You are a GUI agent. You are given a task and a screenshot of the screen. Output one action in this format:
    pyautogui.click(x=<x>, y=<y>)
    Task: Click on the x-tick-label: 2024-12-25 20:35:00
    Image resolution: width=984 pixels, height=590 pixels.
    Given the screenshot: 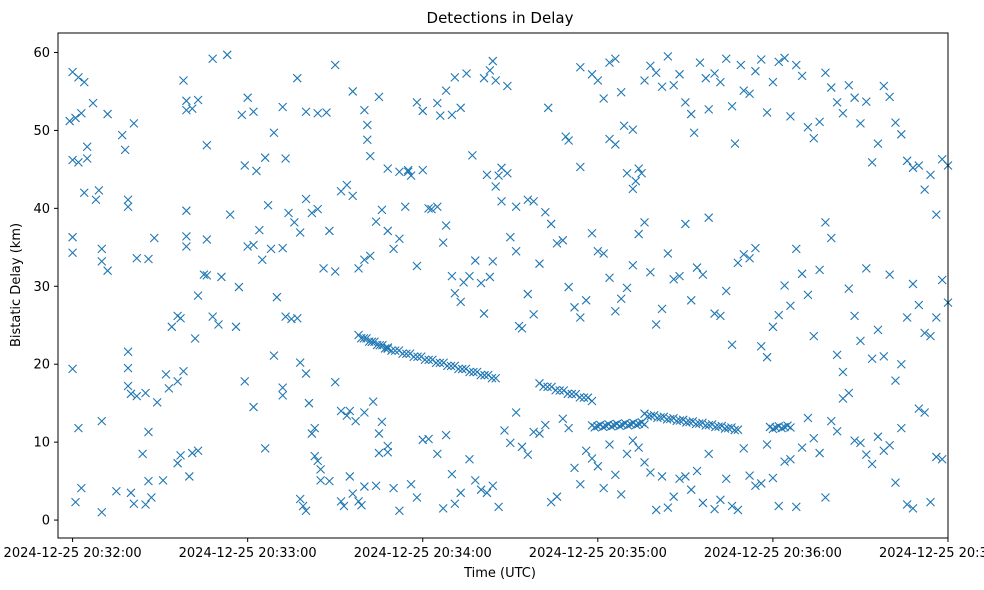 What is the action you would take?
    pyautogui.click(x=598, y=553)
    